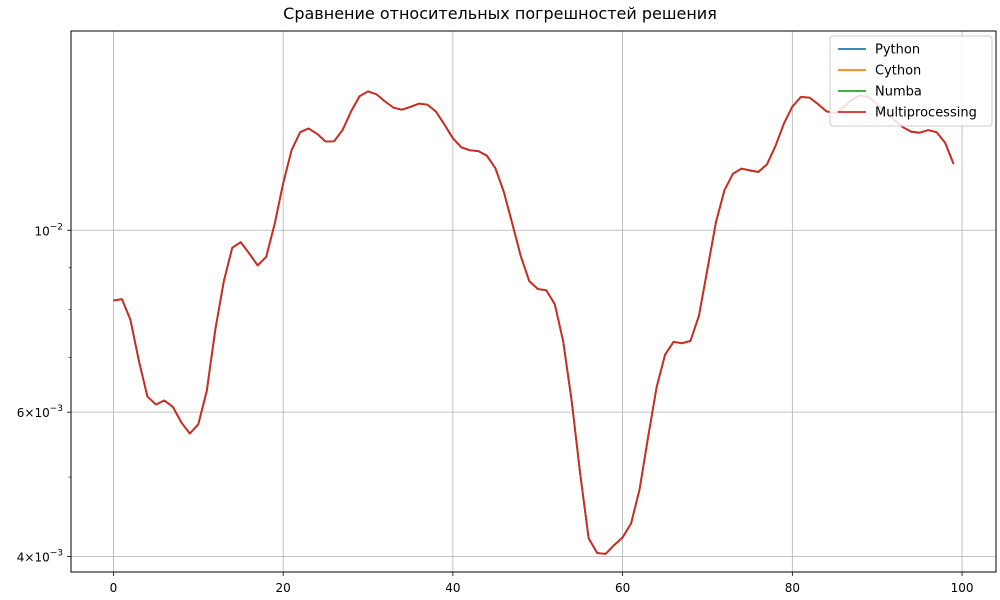 Image resolution: width=1000 pixels, height=600 pixels. What do you see at coordinates (897, 50) in the screenshot?
I see `legend-label: Python` at bounding box center [897, 50].